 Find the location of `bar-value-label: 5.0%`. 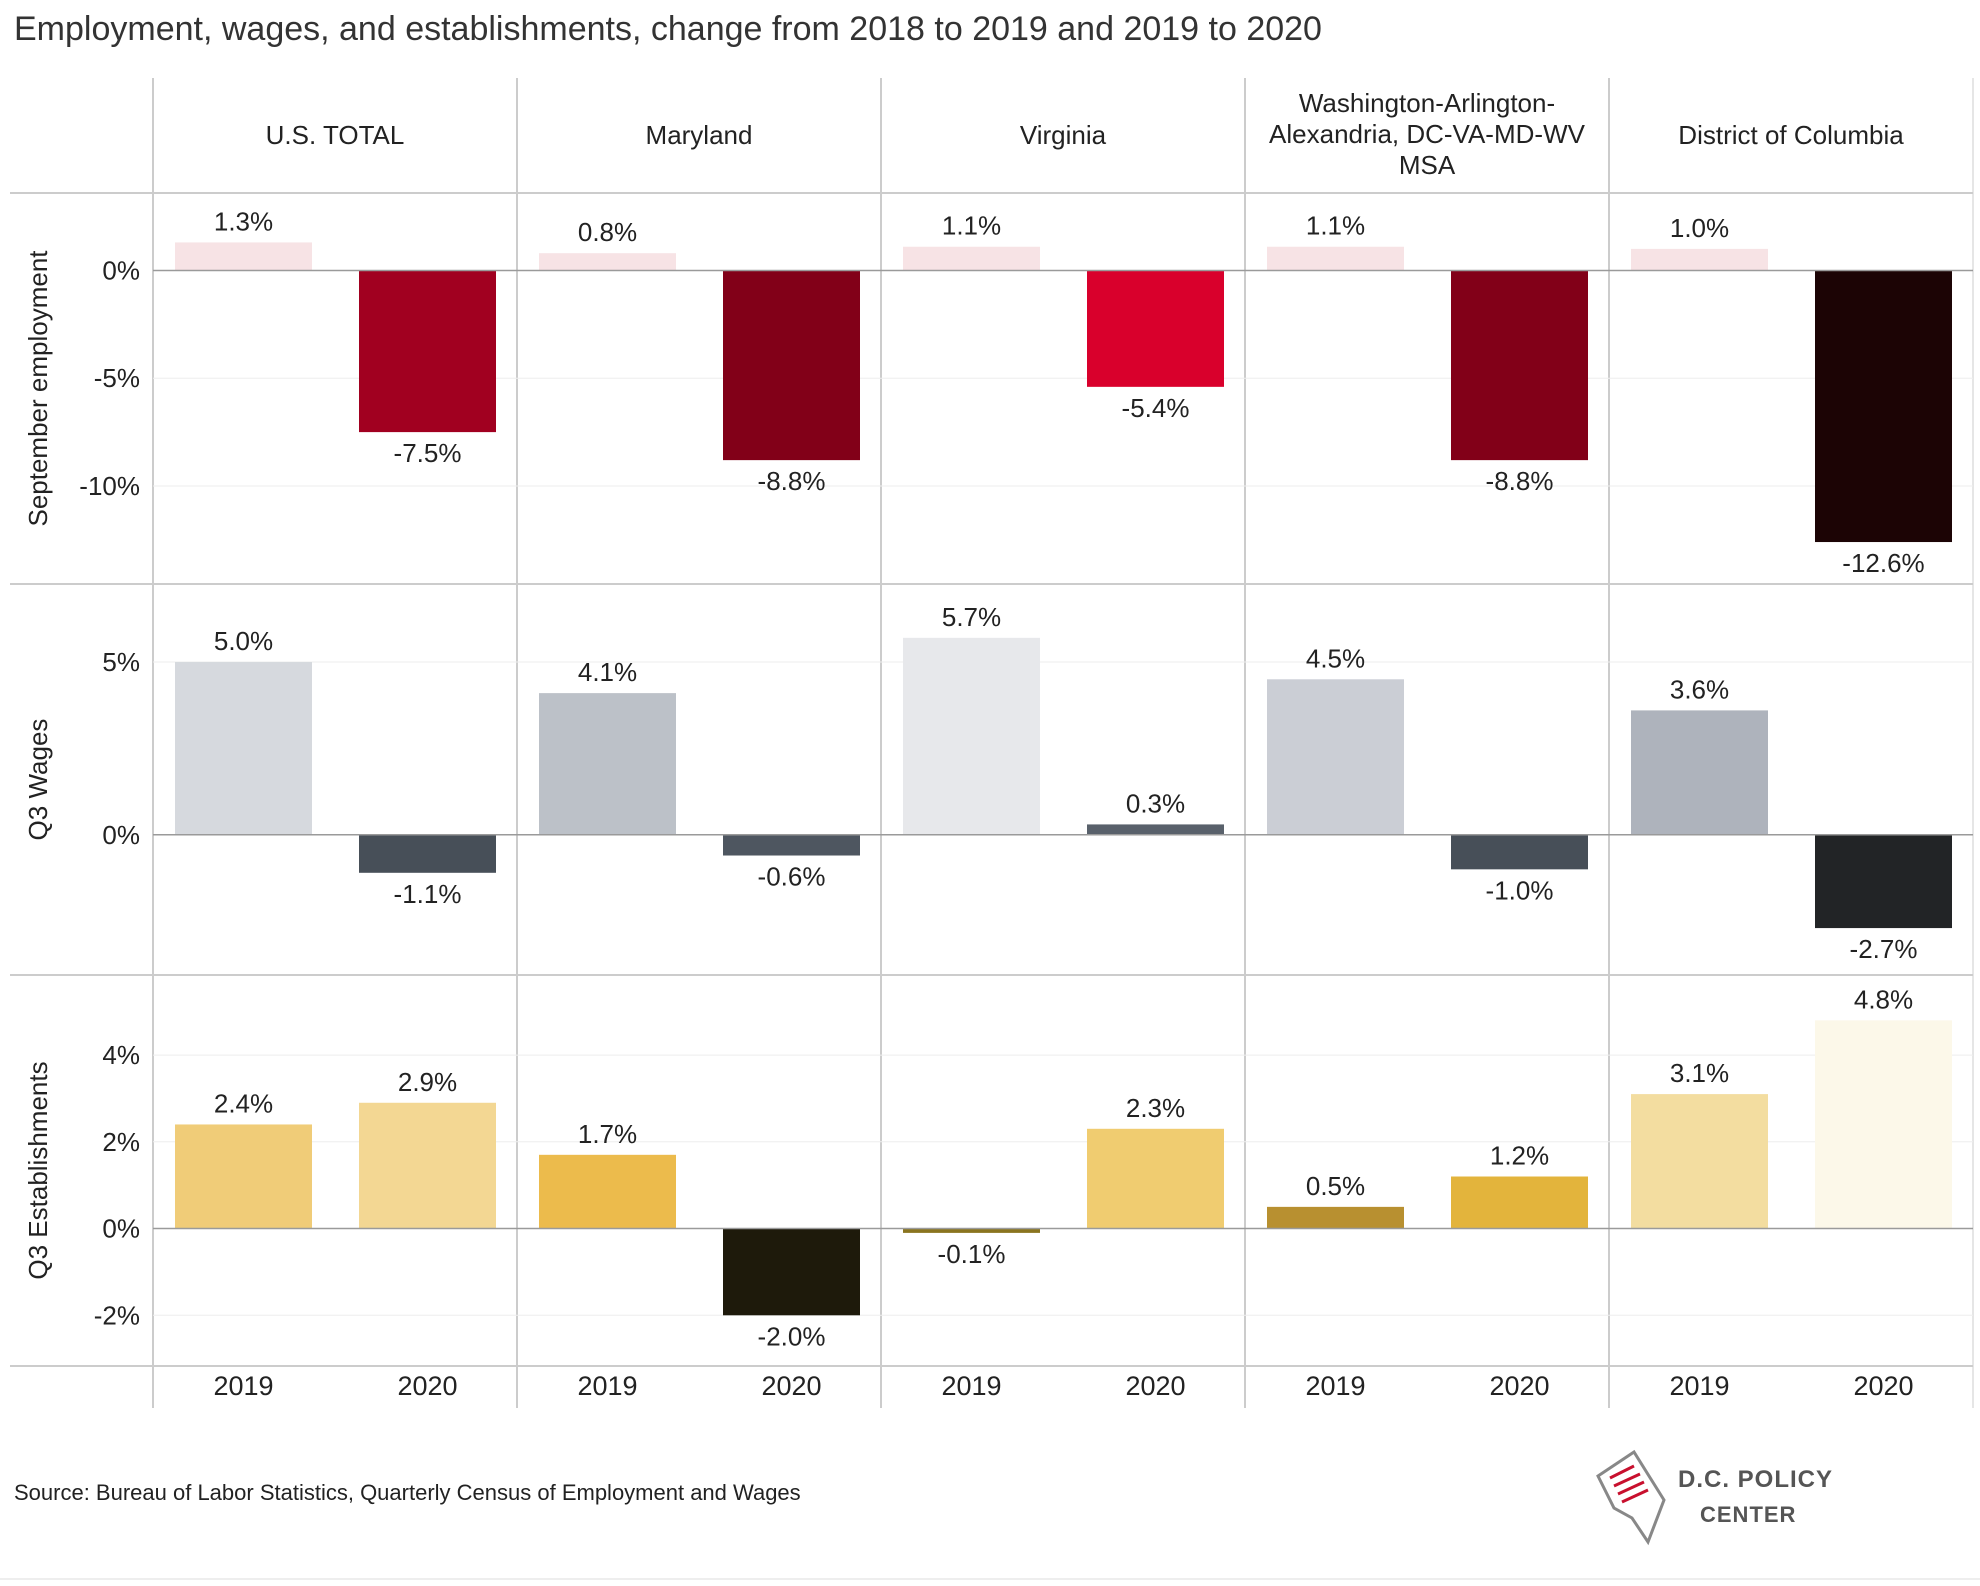

bar-value-label: 5.0% is located at coordinates (243, 641).